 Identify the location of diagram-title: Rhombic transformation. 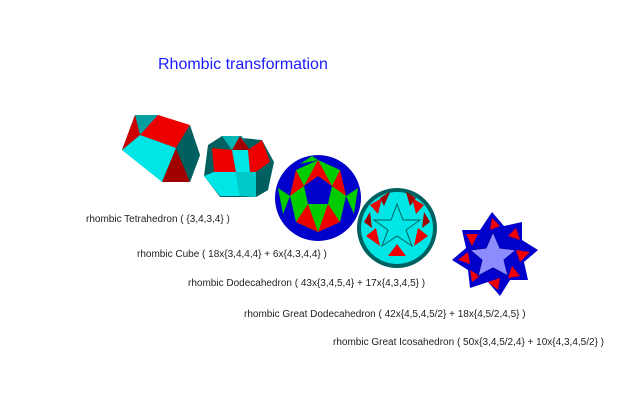
(243, 64).